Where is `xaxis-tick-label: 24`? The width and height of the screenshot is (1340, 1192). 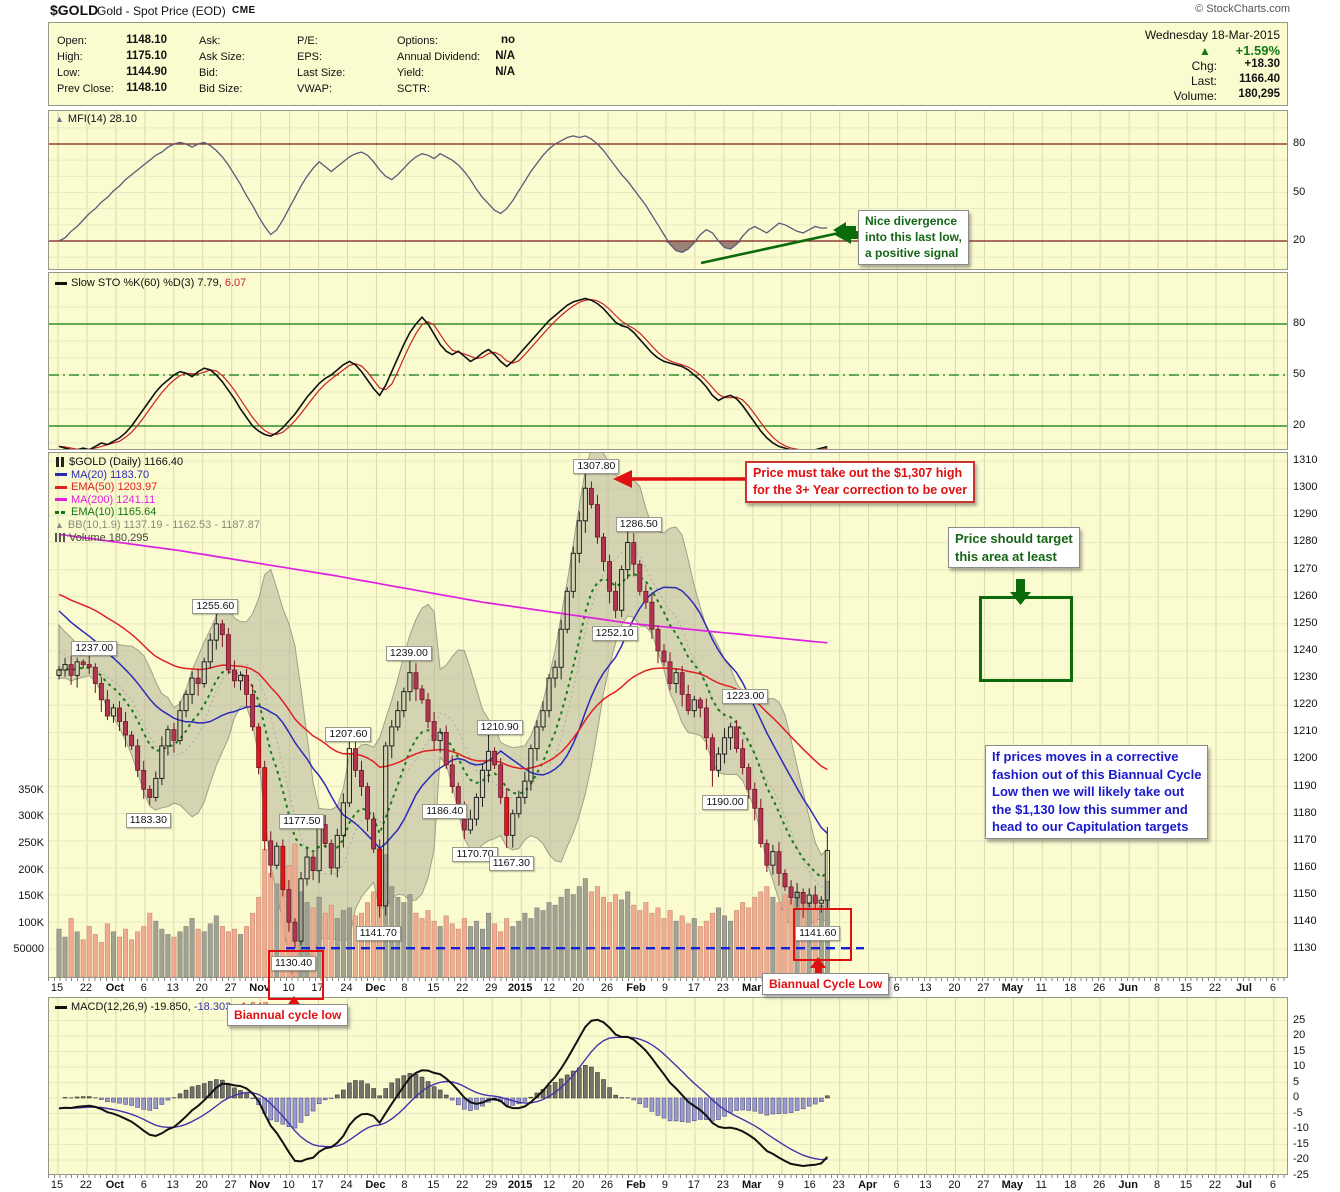
xaxis-tick-label: 24 is located at coordinates (346, 988).